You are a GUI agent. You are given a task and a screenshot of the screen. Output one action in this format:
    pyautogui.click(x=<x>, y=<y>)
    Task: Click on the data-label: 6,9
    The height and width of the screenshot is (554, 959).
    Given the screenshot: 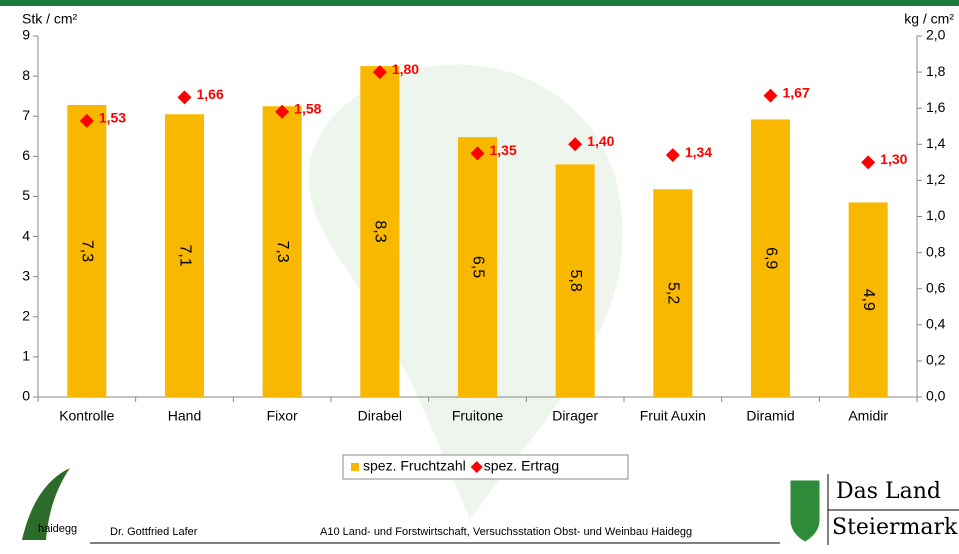 What is the action you would take?
    pyautogui.click(x=770, y=258)
    